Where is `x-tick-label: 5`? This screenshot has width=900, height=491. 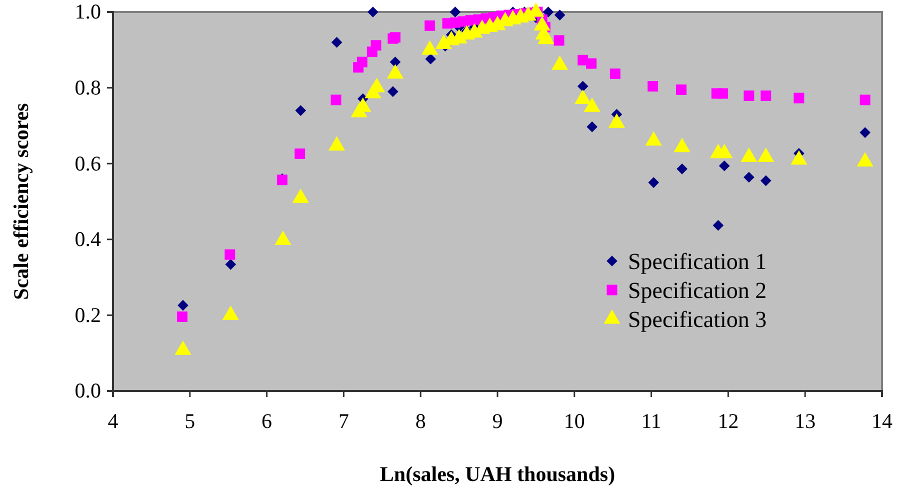
x-tick-label: 5 is located at coordinates (190, 420).